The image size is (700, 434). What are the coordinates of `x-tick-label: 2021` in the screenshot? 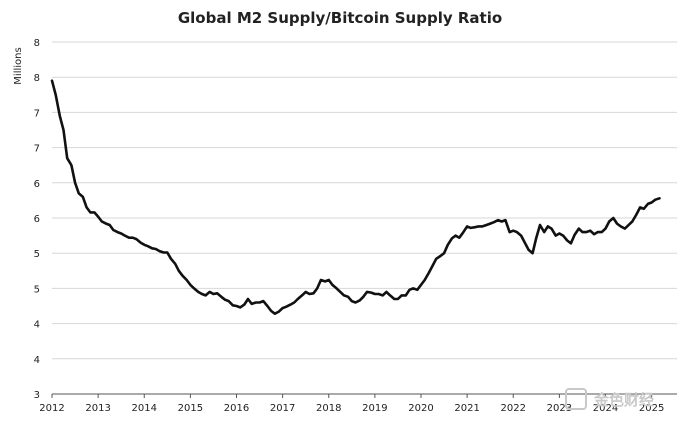 It's located at (466, 408).